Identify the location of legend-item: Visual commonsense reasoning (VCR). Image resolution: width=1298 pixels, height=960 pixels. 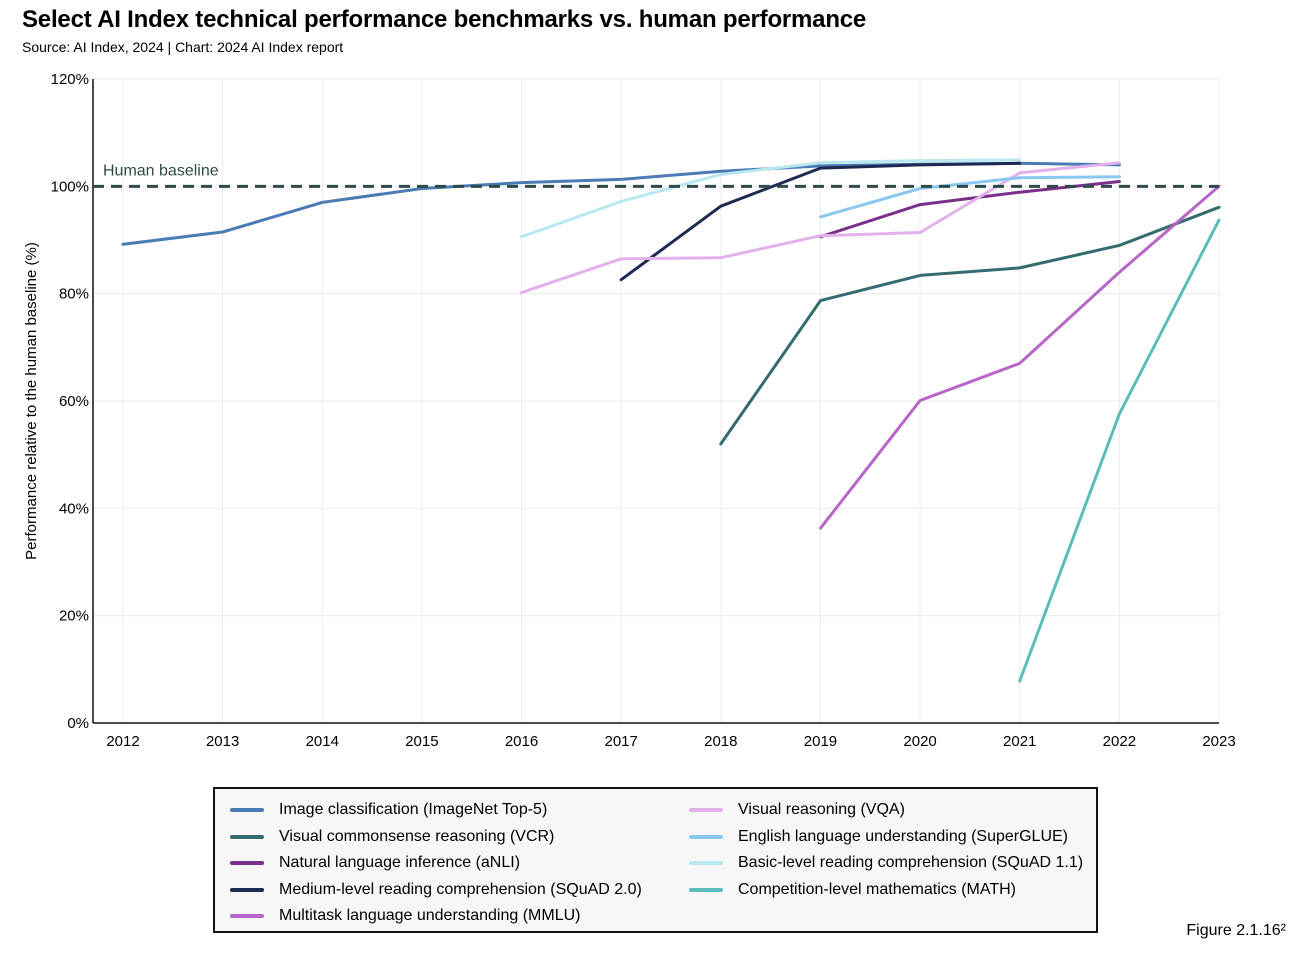
(392, 837).